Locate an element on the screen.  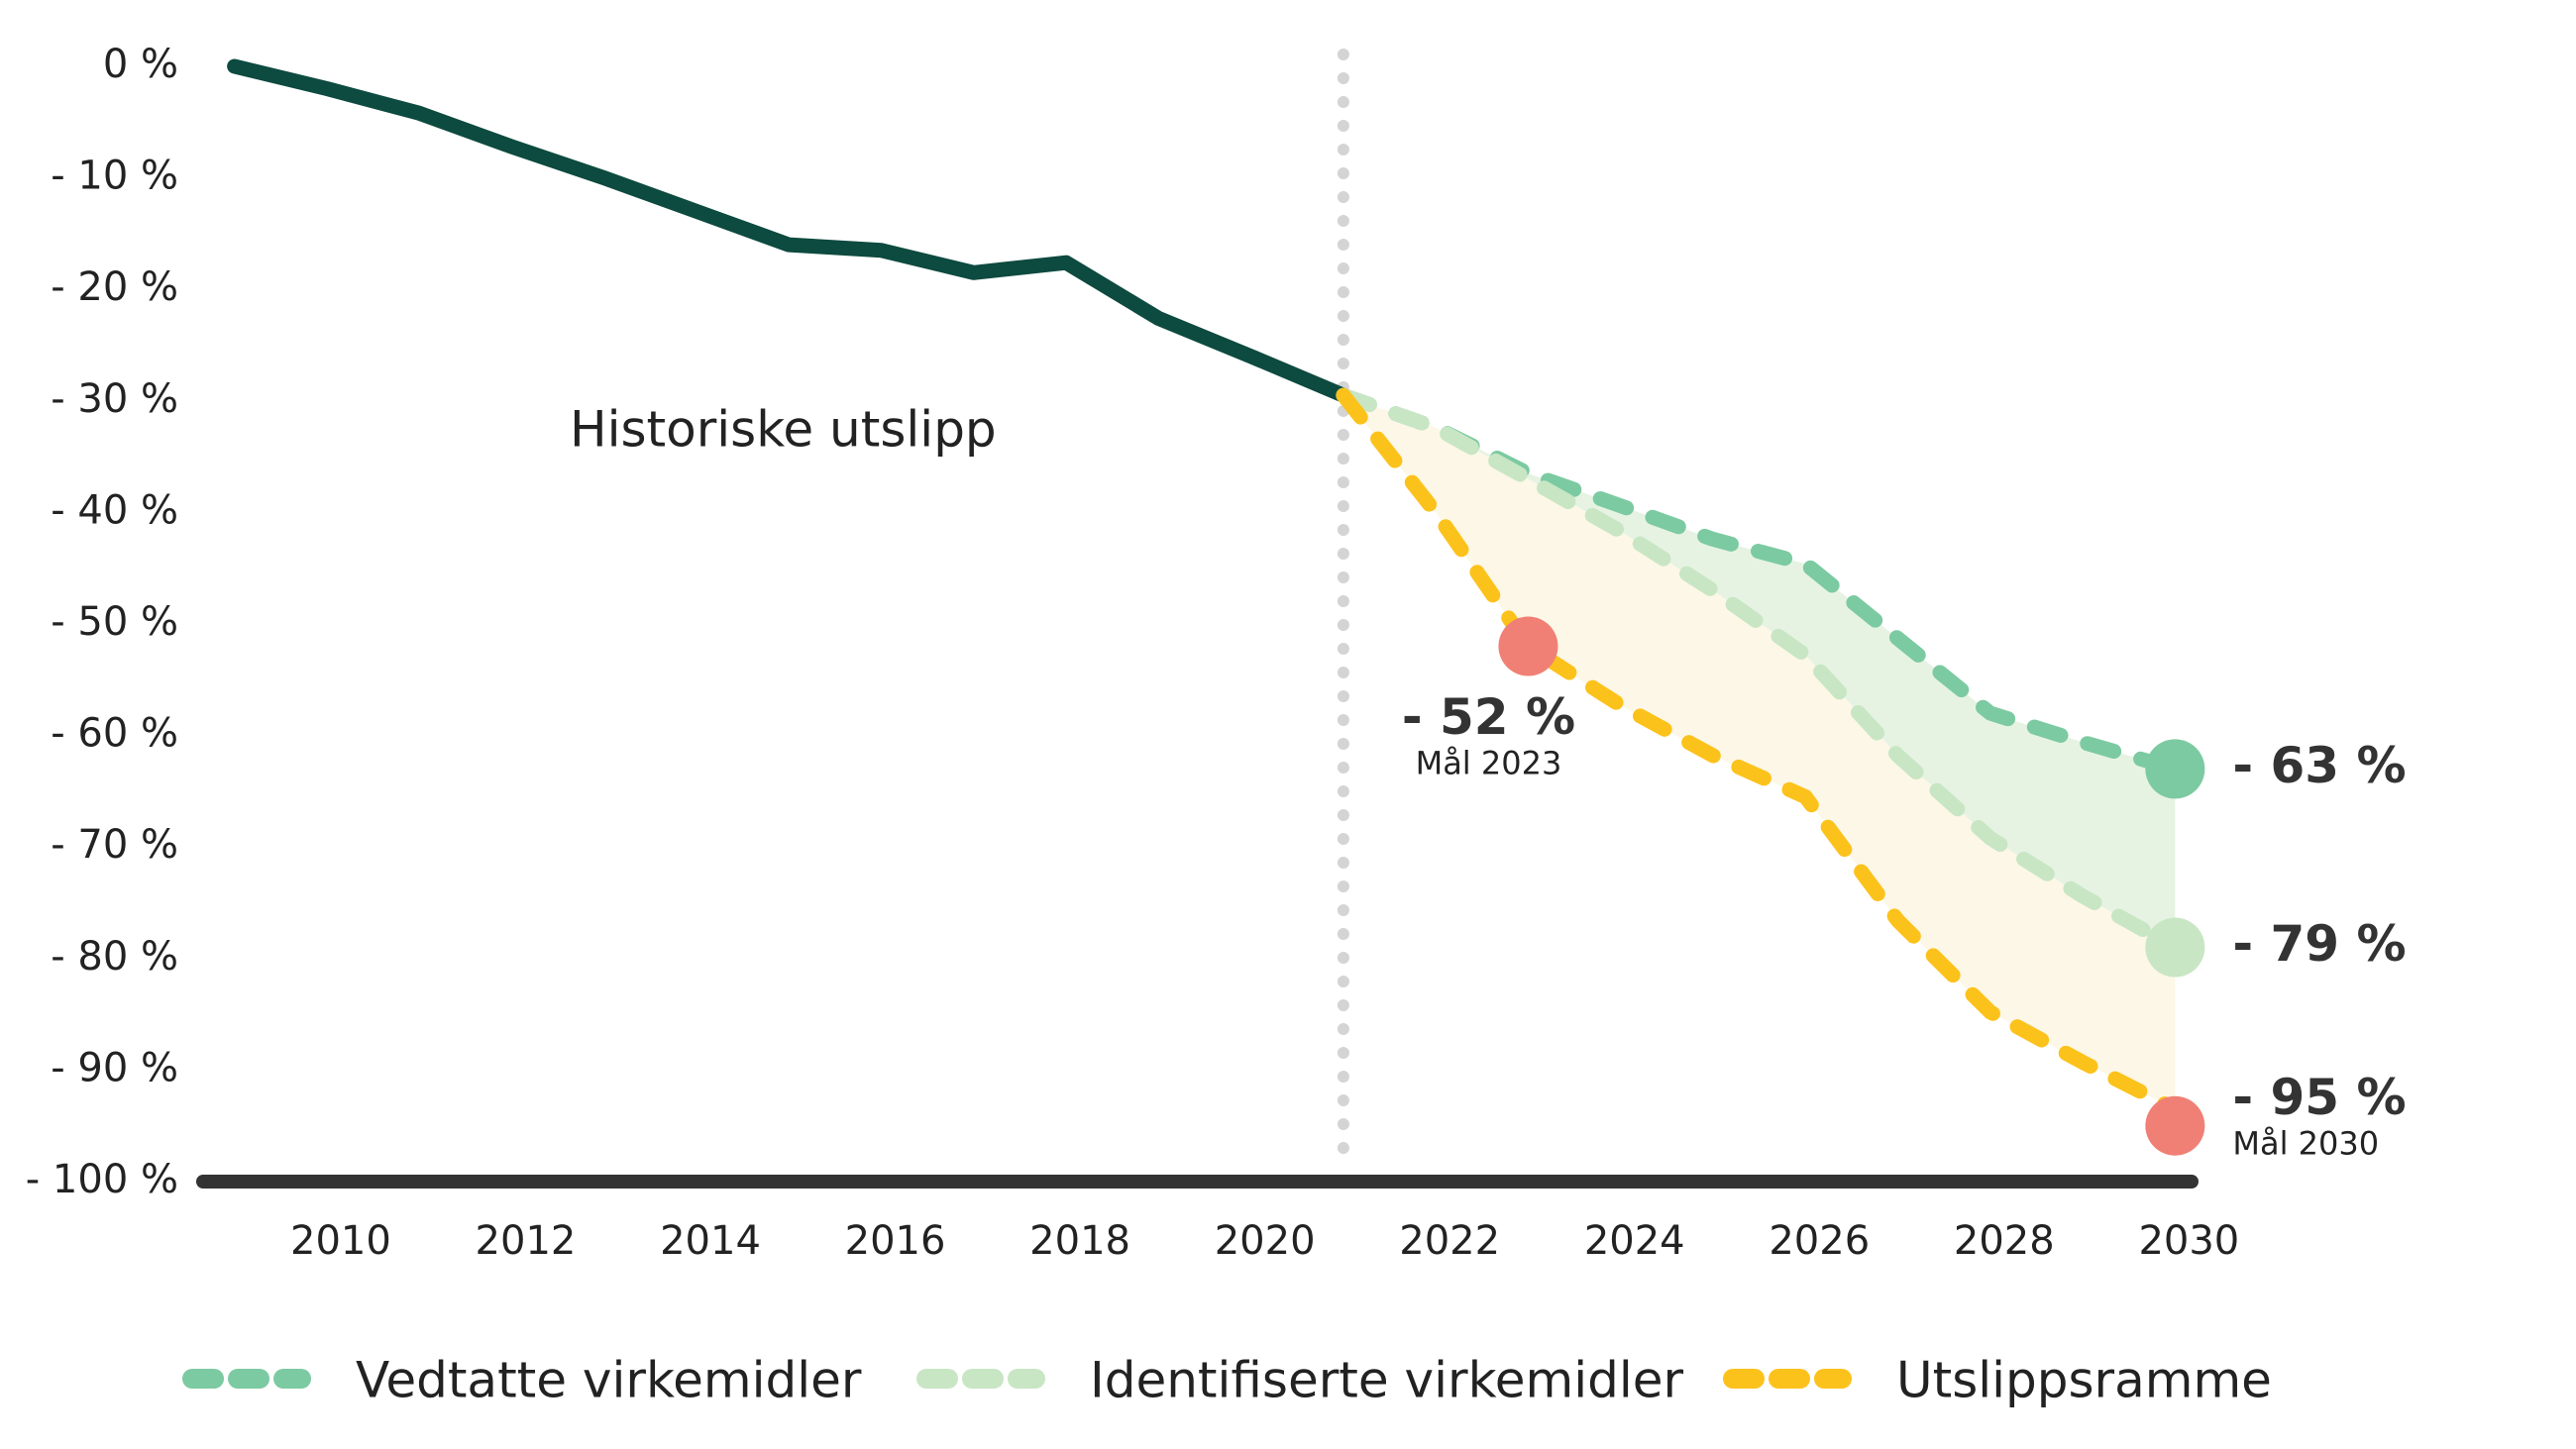
legend-label: Identifiserte virkemidler is located at coordinates (1387, 1380).